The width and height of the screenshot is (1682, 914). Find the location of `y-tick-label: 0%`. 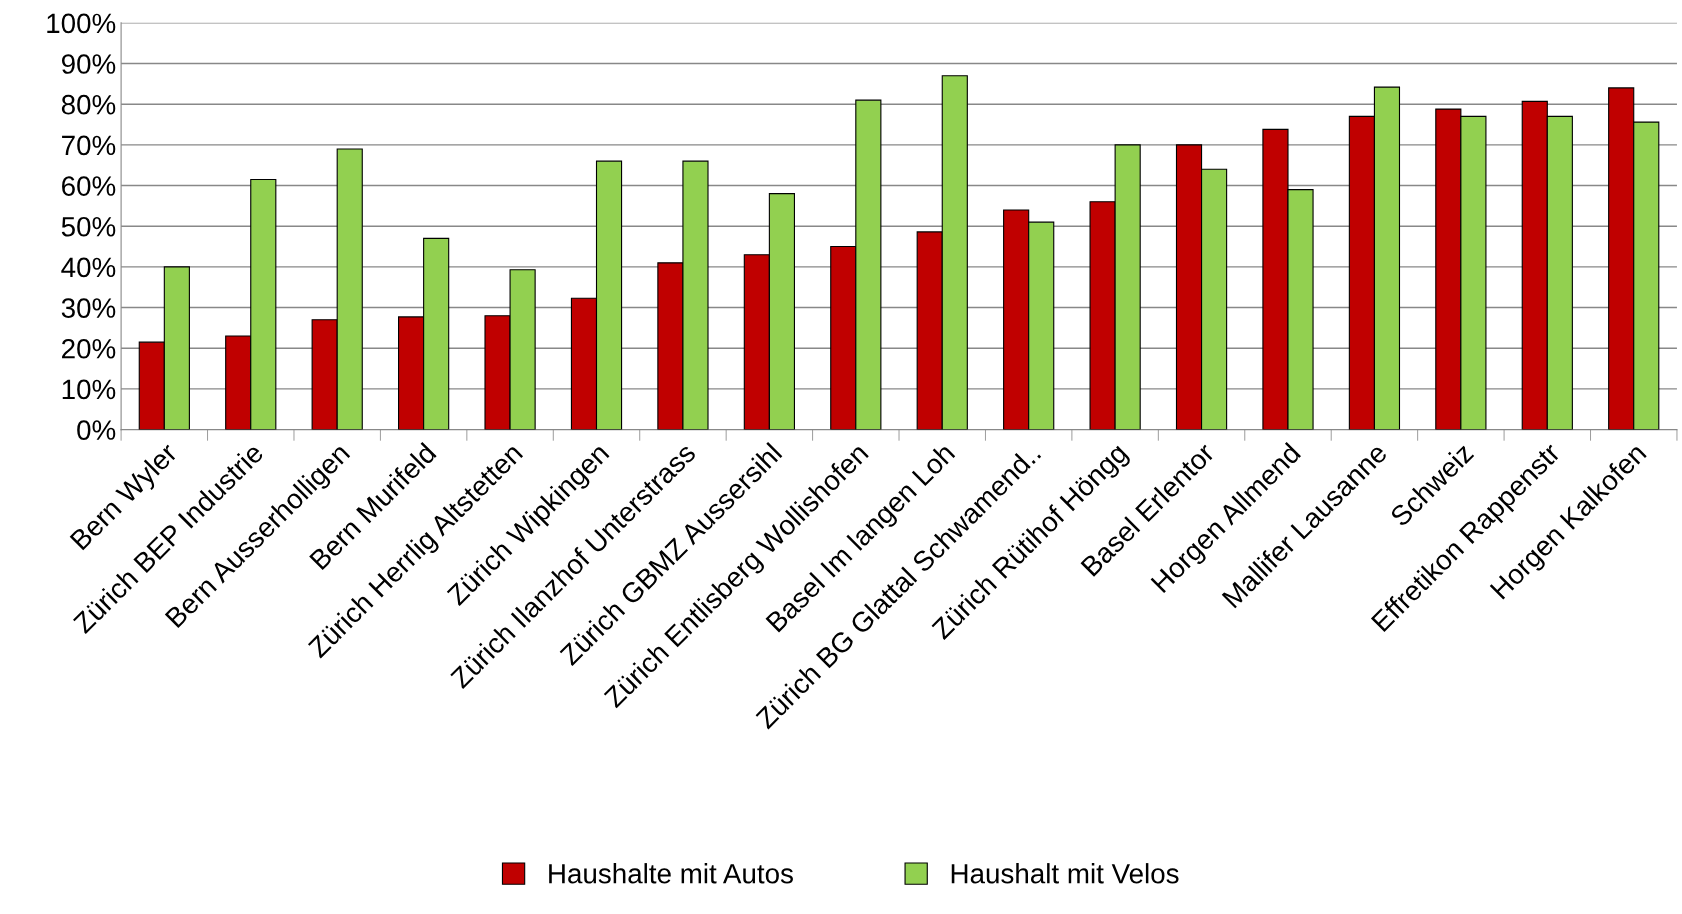

y-tick-label: 0% is located at coordinates (96, 430).